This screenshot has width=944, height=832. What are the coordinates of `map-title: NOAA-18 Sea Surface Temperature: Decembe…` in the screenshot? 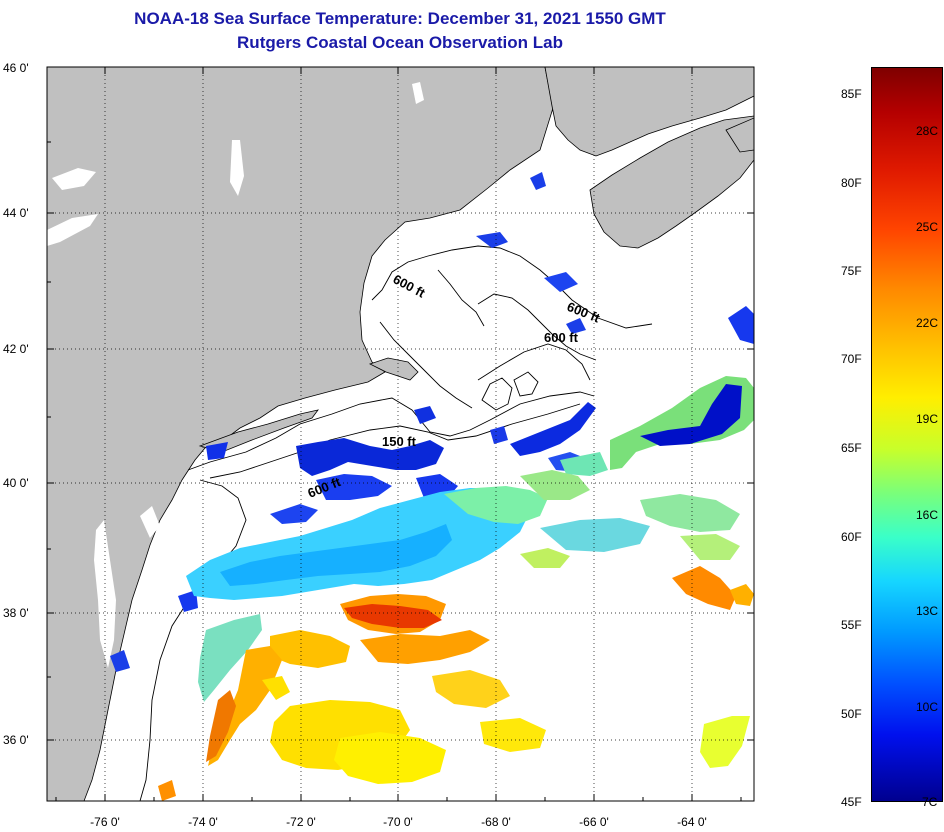 It's located at (400, 18).